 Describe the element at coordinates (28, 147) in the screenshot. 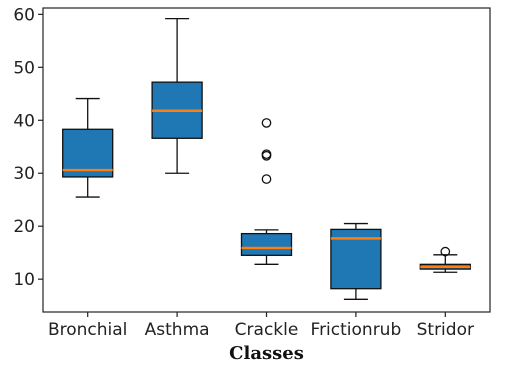

I see `y-axis: 10 20 30 40 50 60` at that location.